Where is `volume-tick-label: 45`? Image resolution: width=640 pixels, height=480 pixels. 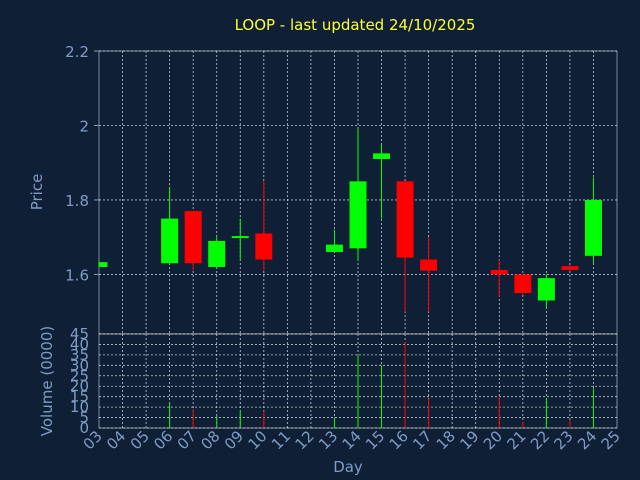 volume-tick-label: 45 is located at coordinates (79, 334).